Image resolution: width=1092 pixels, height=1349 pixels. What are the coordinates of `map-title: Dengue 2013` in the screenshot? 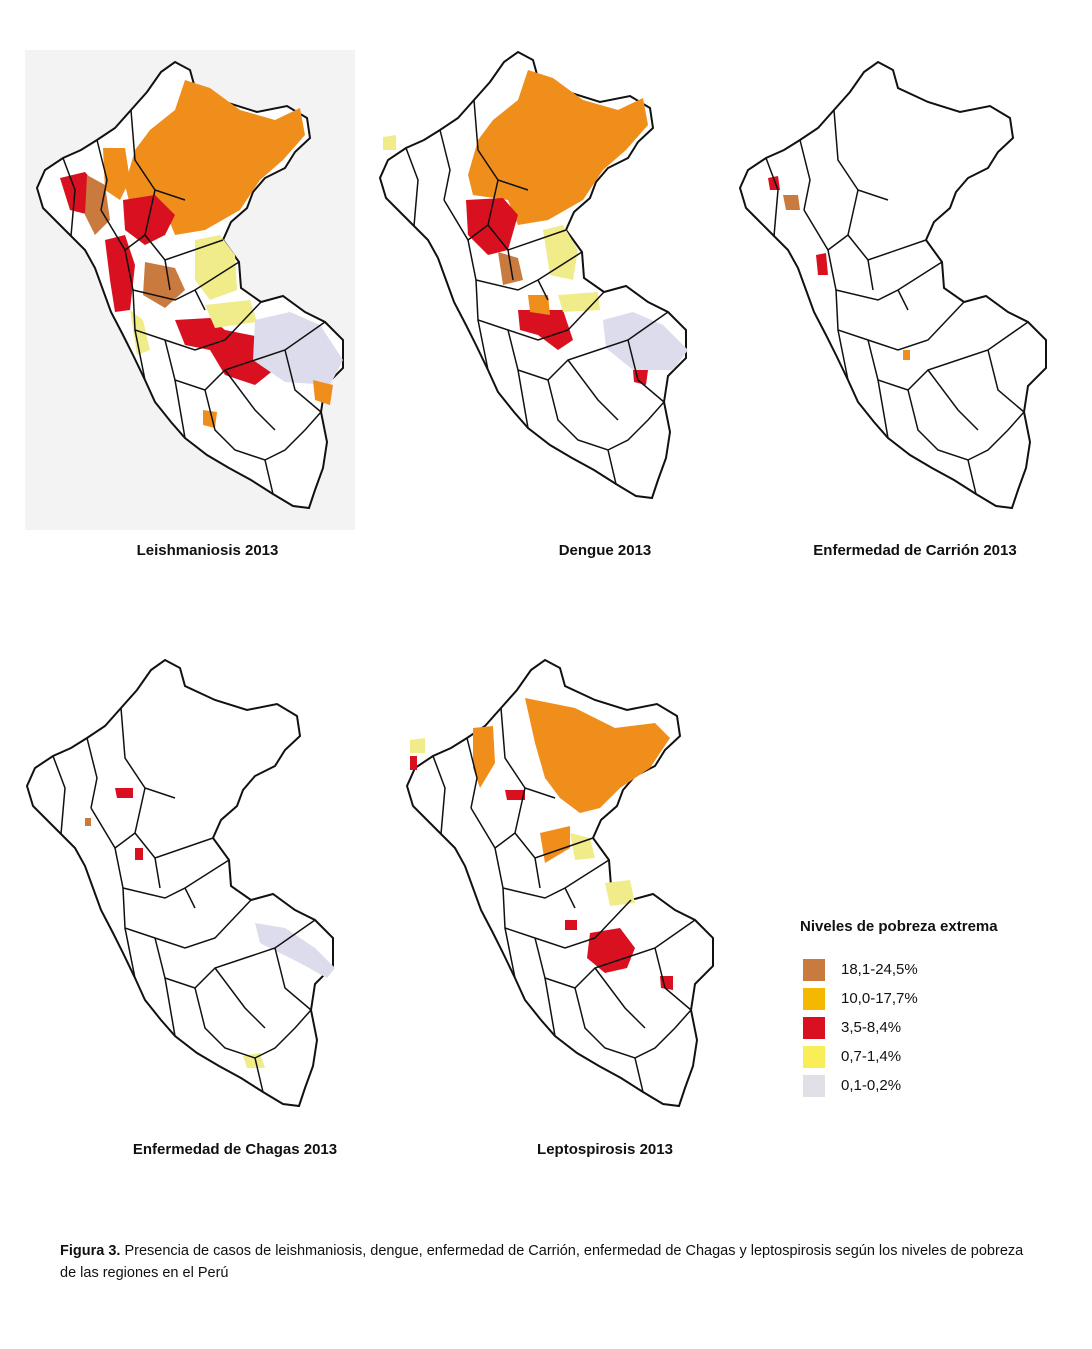 It's located at (605, 550).